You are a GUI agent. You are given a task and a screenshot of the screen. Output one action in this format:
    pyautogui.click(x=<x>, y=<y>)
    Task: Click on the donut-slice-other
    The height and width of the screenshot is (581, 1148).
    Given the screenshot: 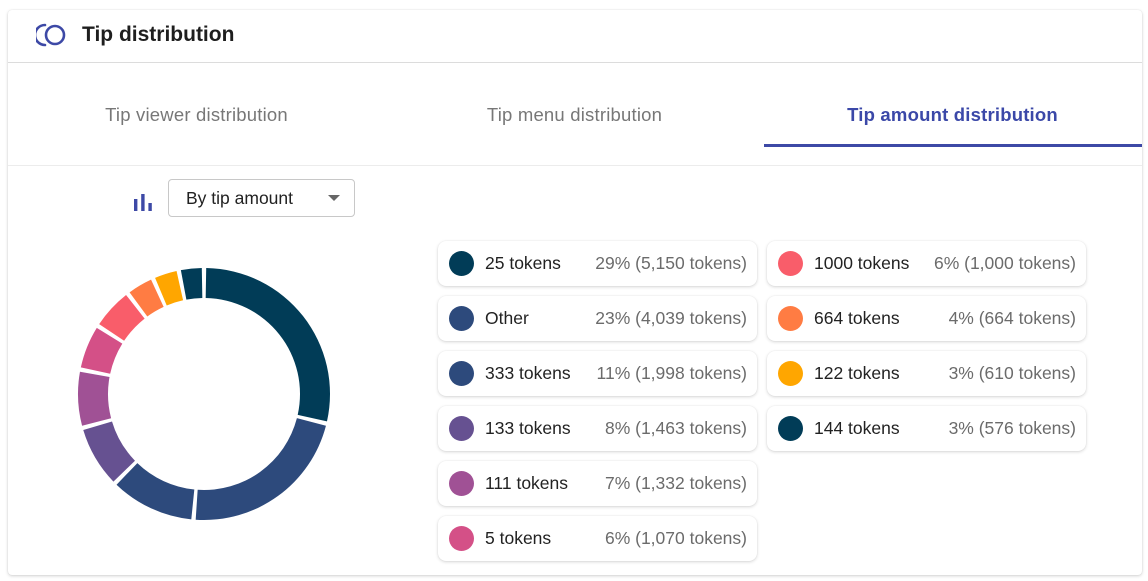 What is the action you would take?
    pyautogui.click(x=260, y=469)
    